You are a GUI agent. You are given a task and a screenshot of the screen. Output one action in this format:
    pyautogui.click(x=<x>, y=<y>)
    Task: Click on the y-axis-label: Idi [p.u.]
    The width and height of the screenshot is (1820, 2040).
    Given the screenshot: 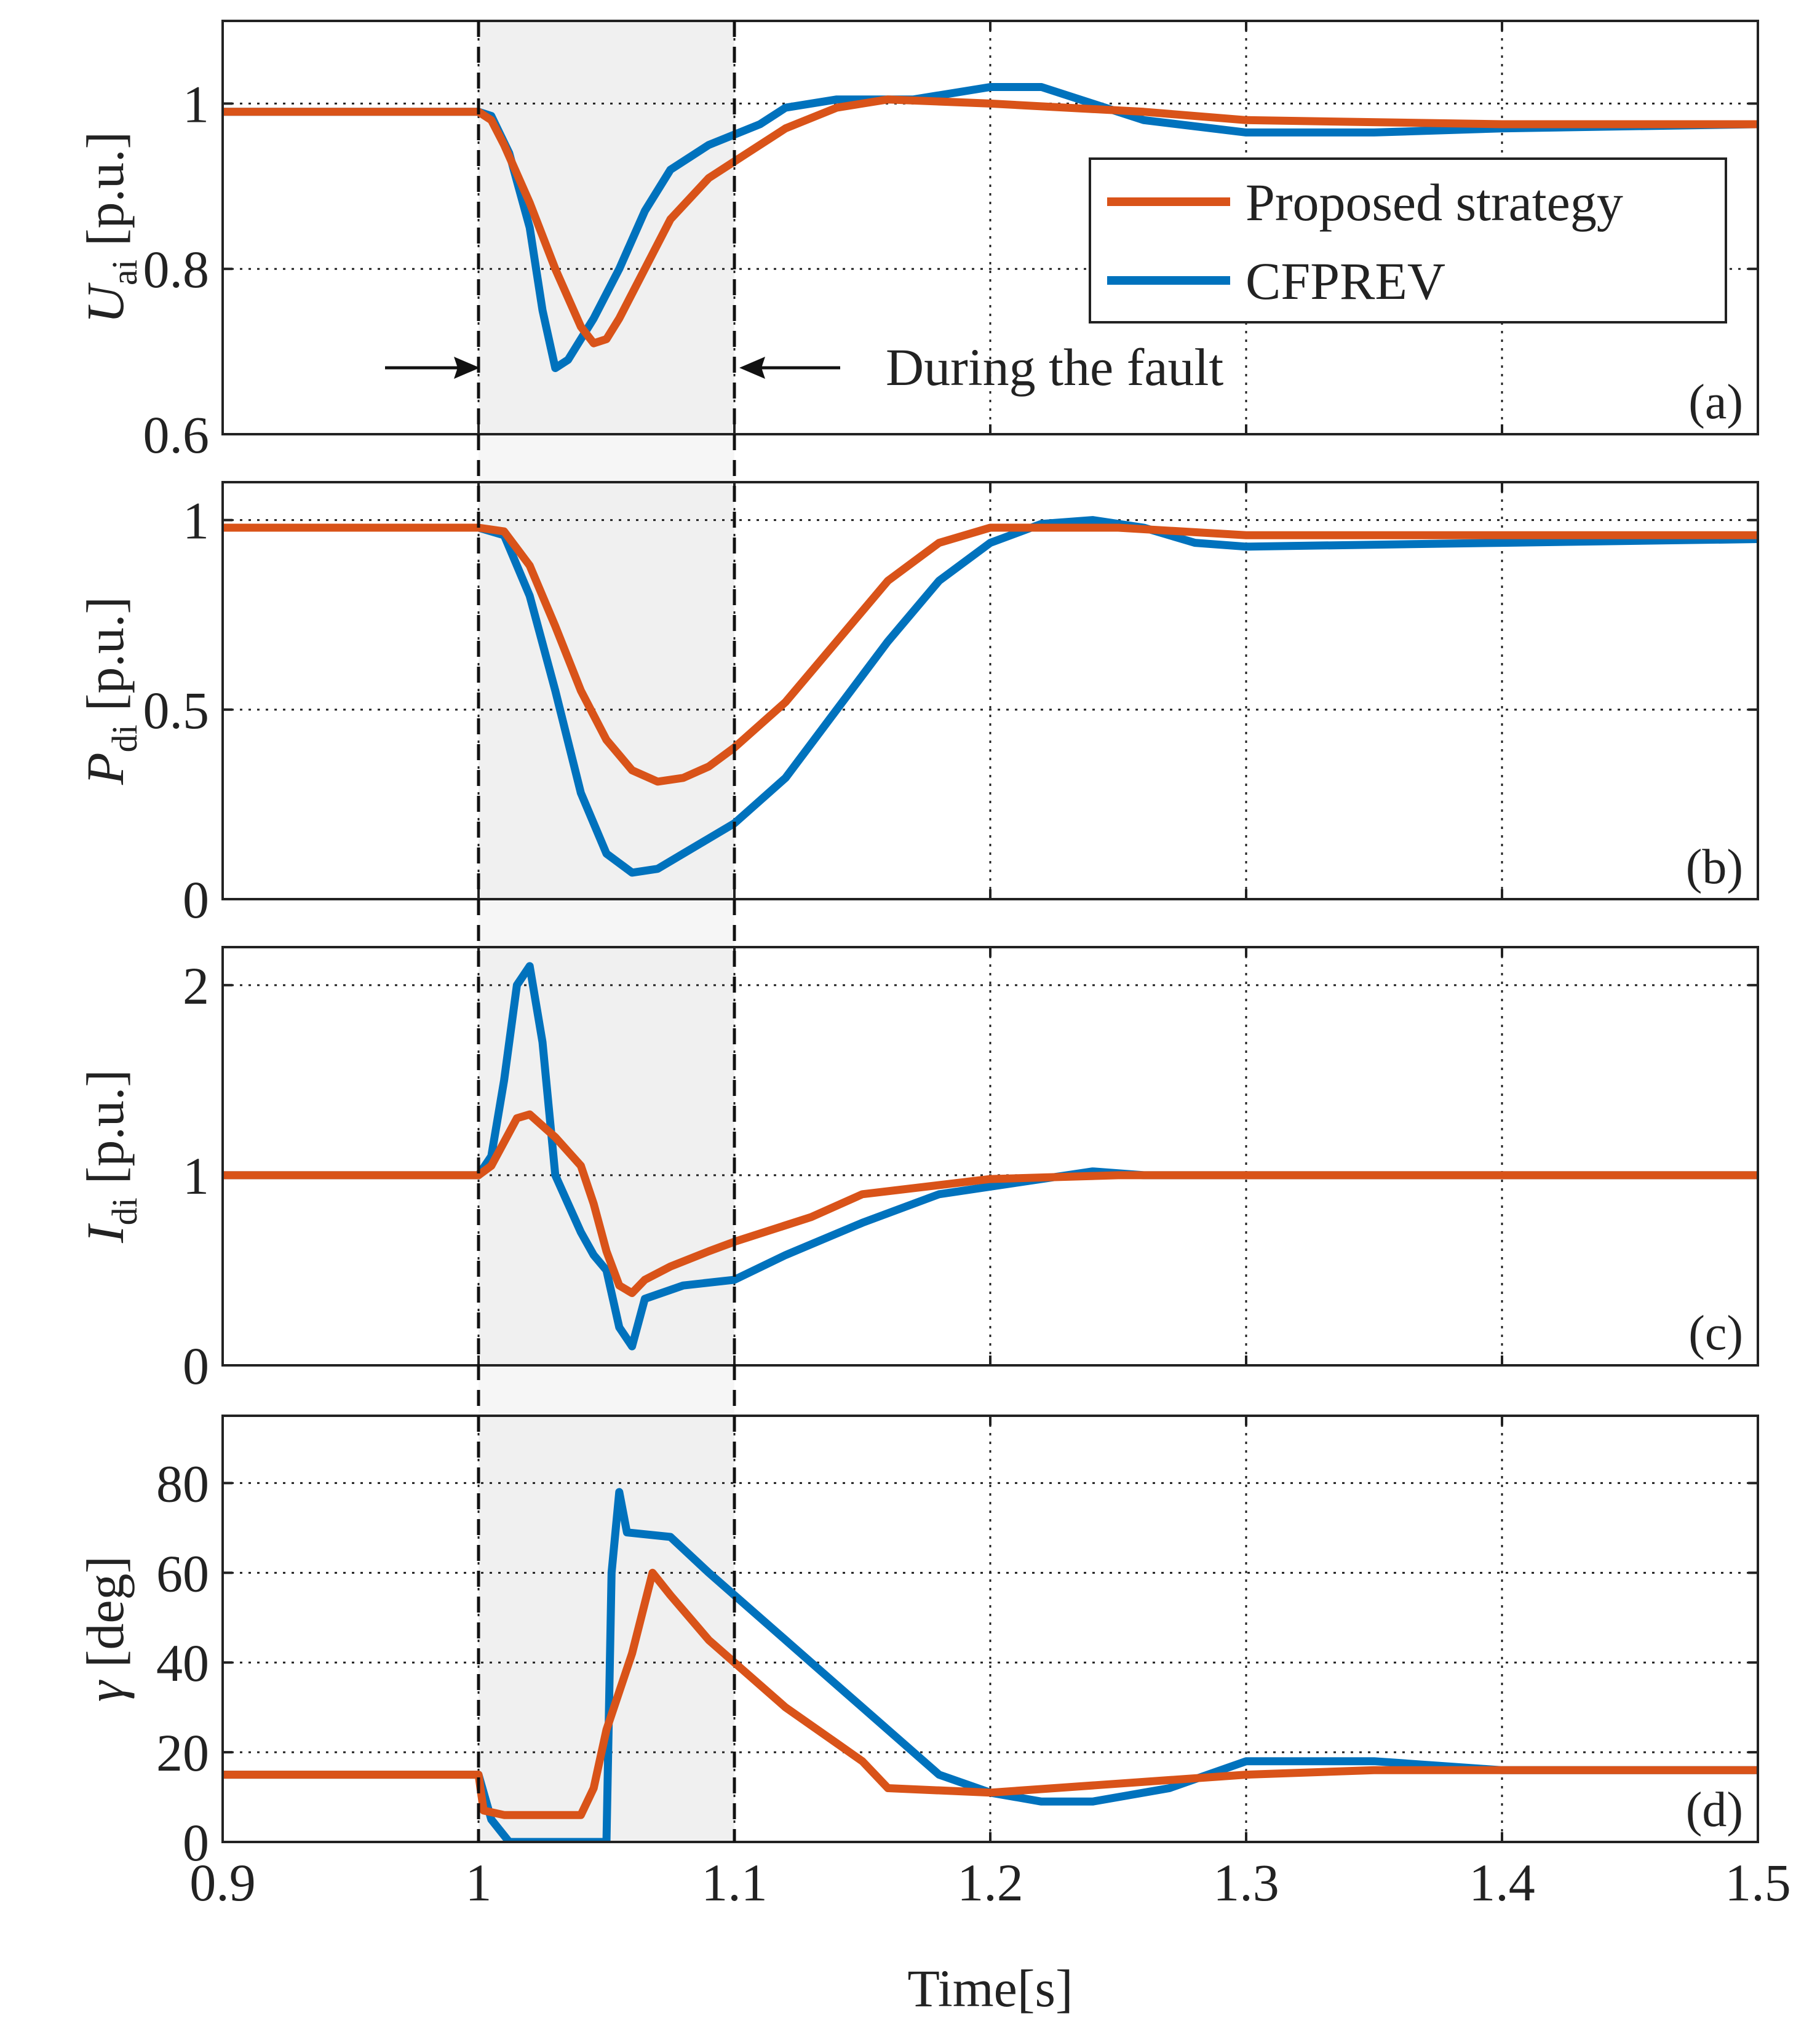 What is the action you would take?
    pyautogui.click(x=111, y=1157)
    